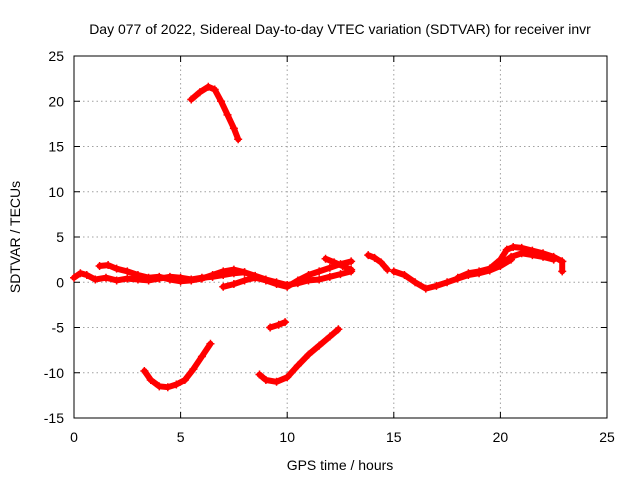  I want to click on series-track-morning-high, so click(215, 113).